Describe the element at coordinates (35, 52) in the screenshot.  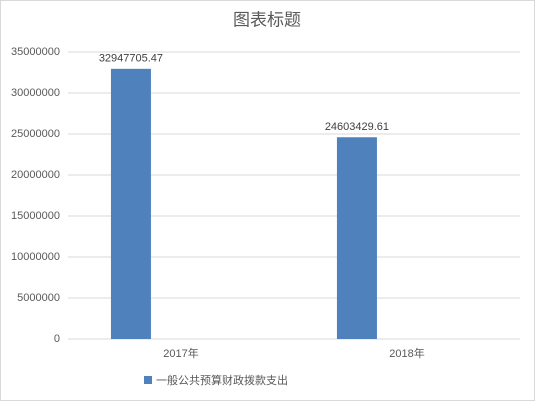
I see `y-tick-label: 35000000` at that location.